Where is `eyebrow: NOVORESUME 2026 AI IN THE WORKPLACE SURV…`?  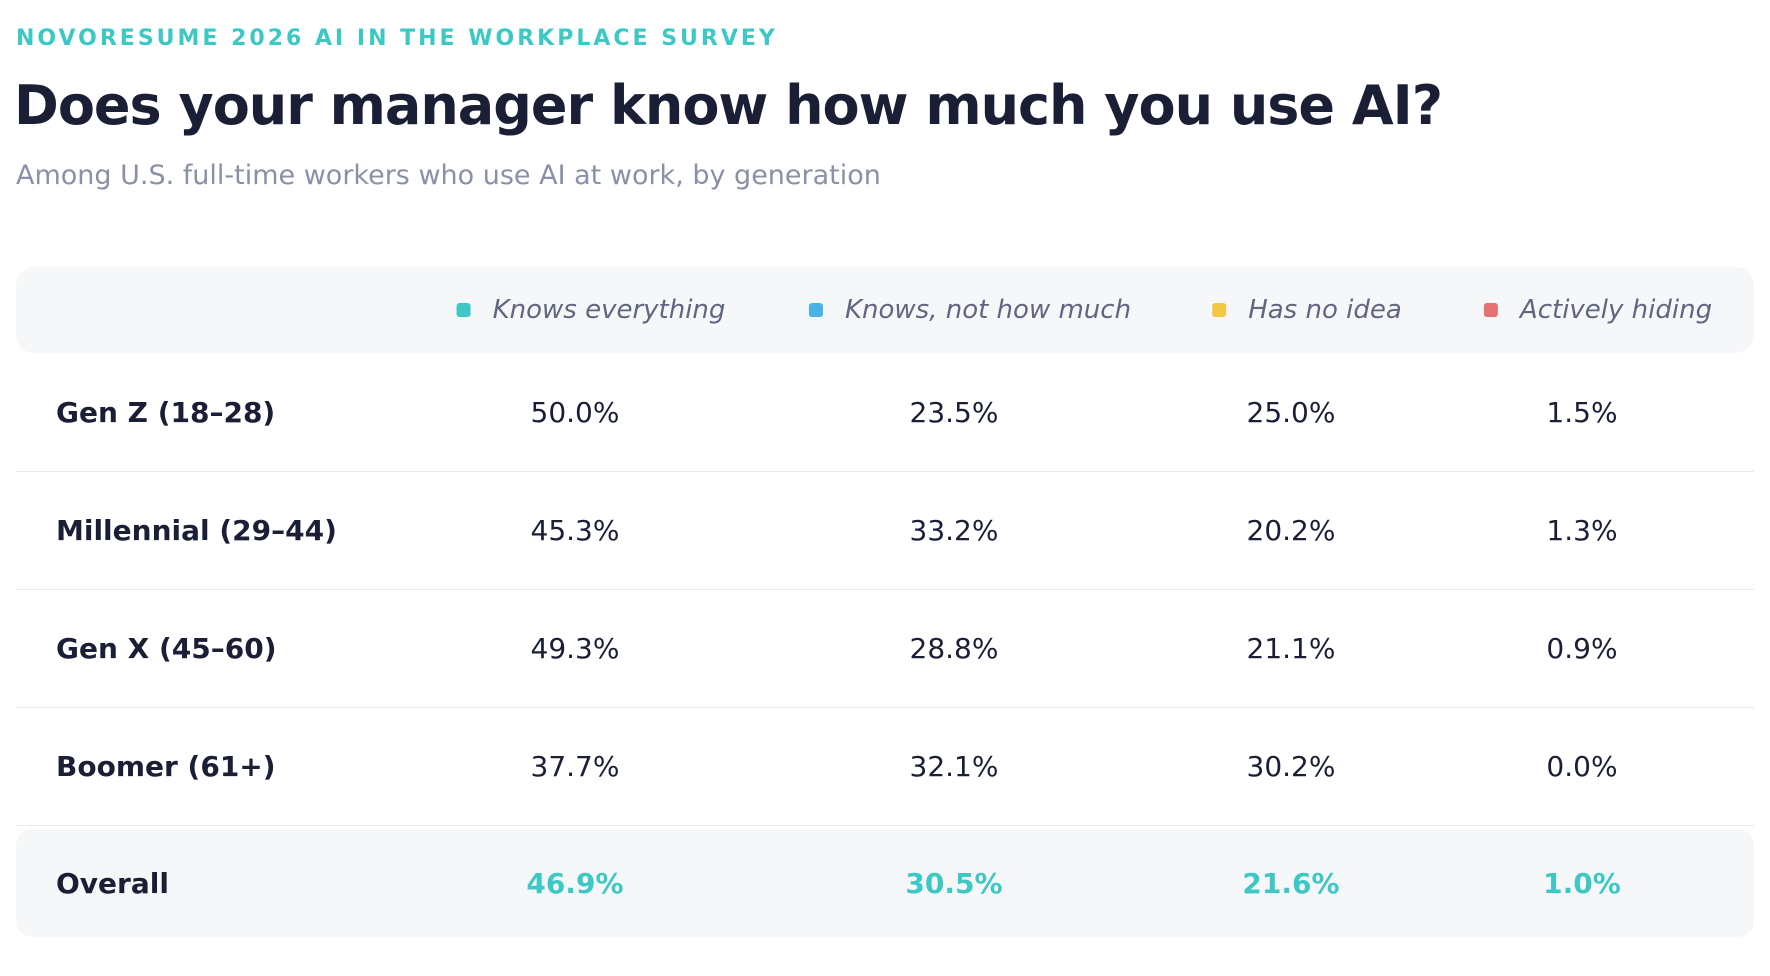
eyebrow: NOVORESUME 2026 AI IN THE WORKPLACE SURV… is located at coordinates (397, 38).